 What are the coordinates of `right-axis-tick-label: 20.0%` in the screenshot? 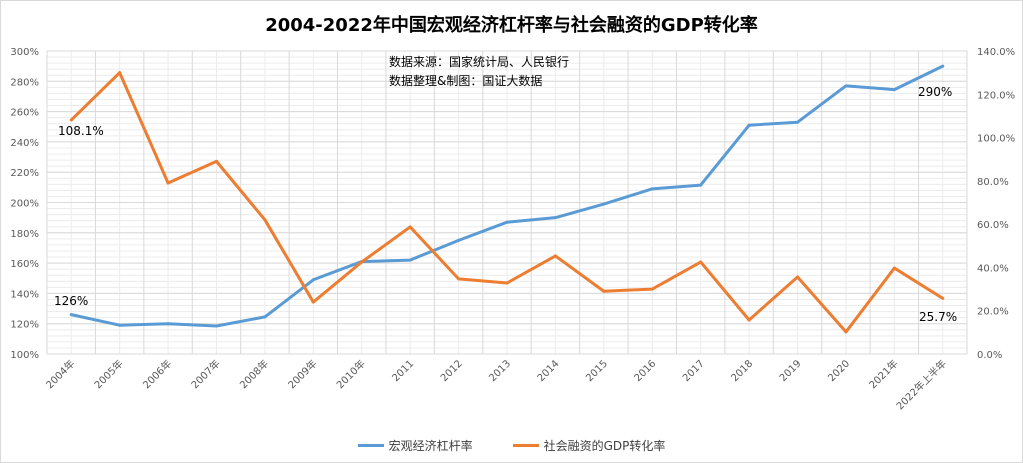 It's located at (993, 312).